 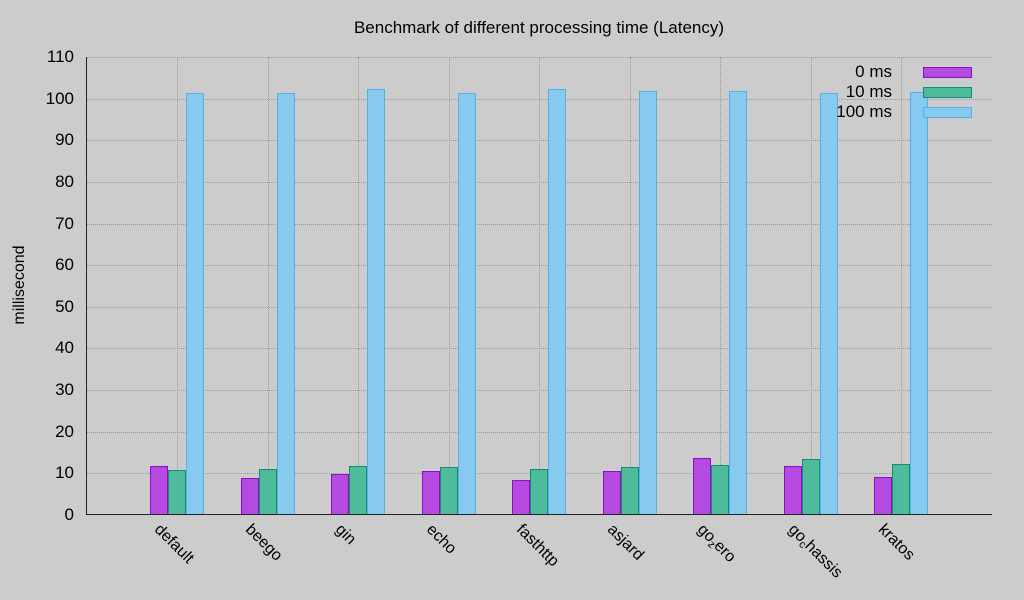 I want to click on legend-item: 10 ms, so click(x=887, y=92).